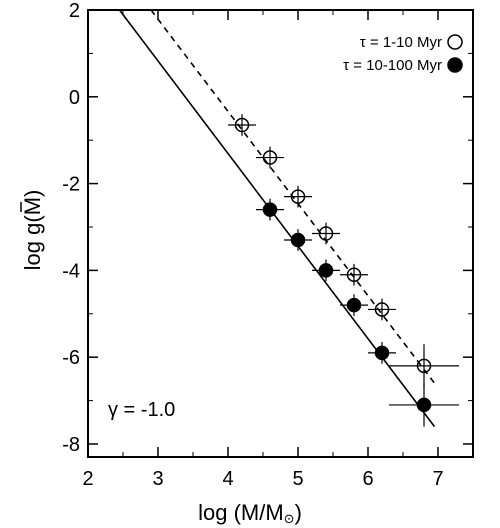  I want to click on legend-entry-2-label: τ = 10-100 Myr, so click(392, 65).